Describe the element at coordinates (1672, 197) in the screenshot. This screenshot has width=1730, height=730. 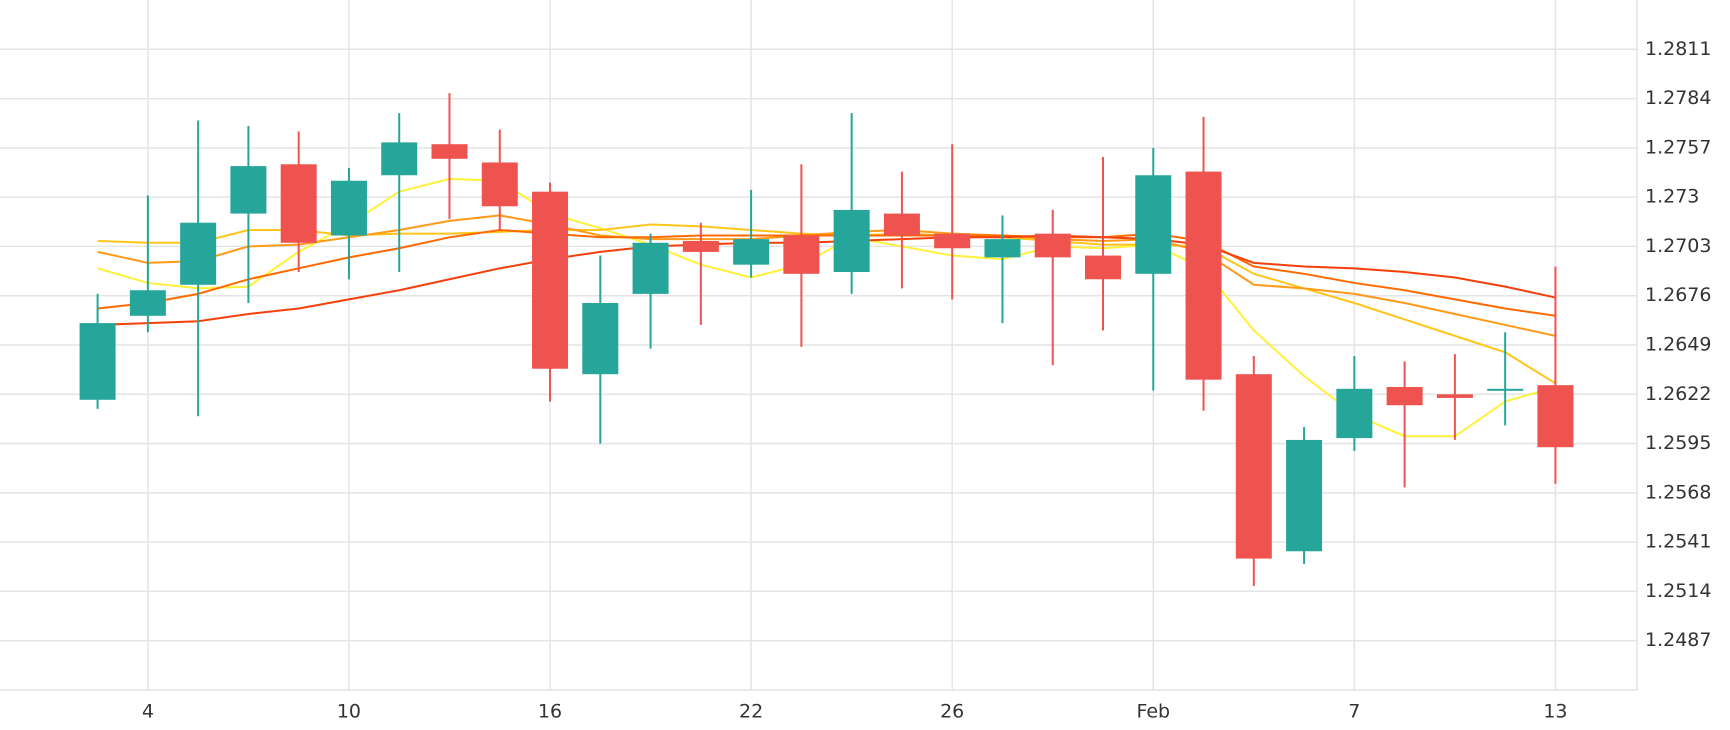
I see `y-tick-label: 1.273` at that location.